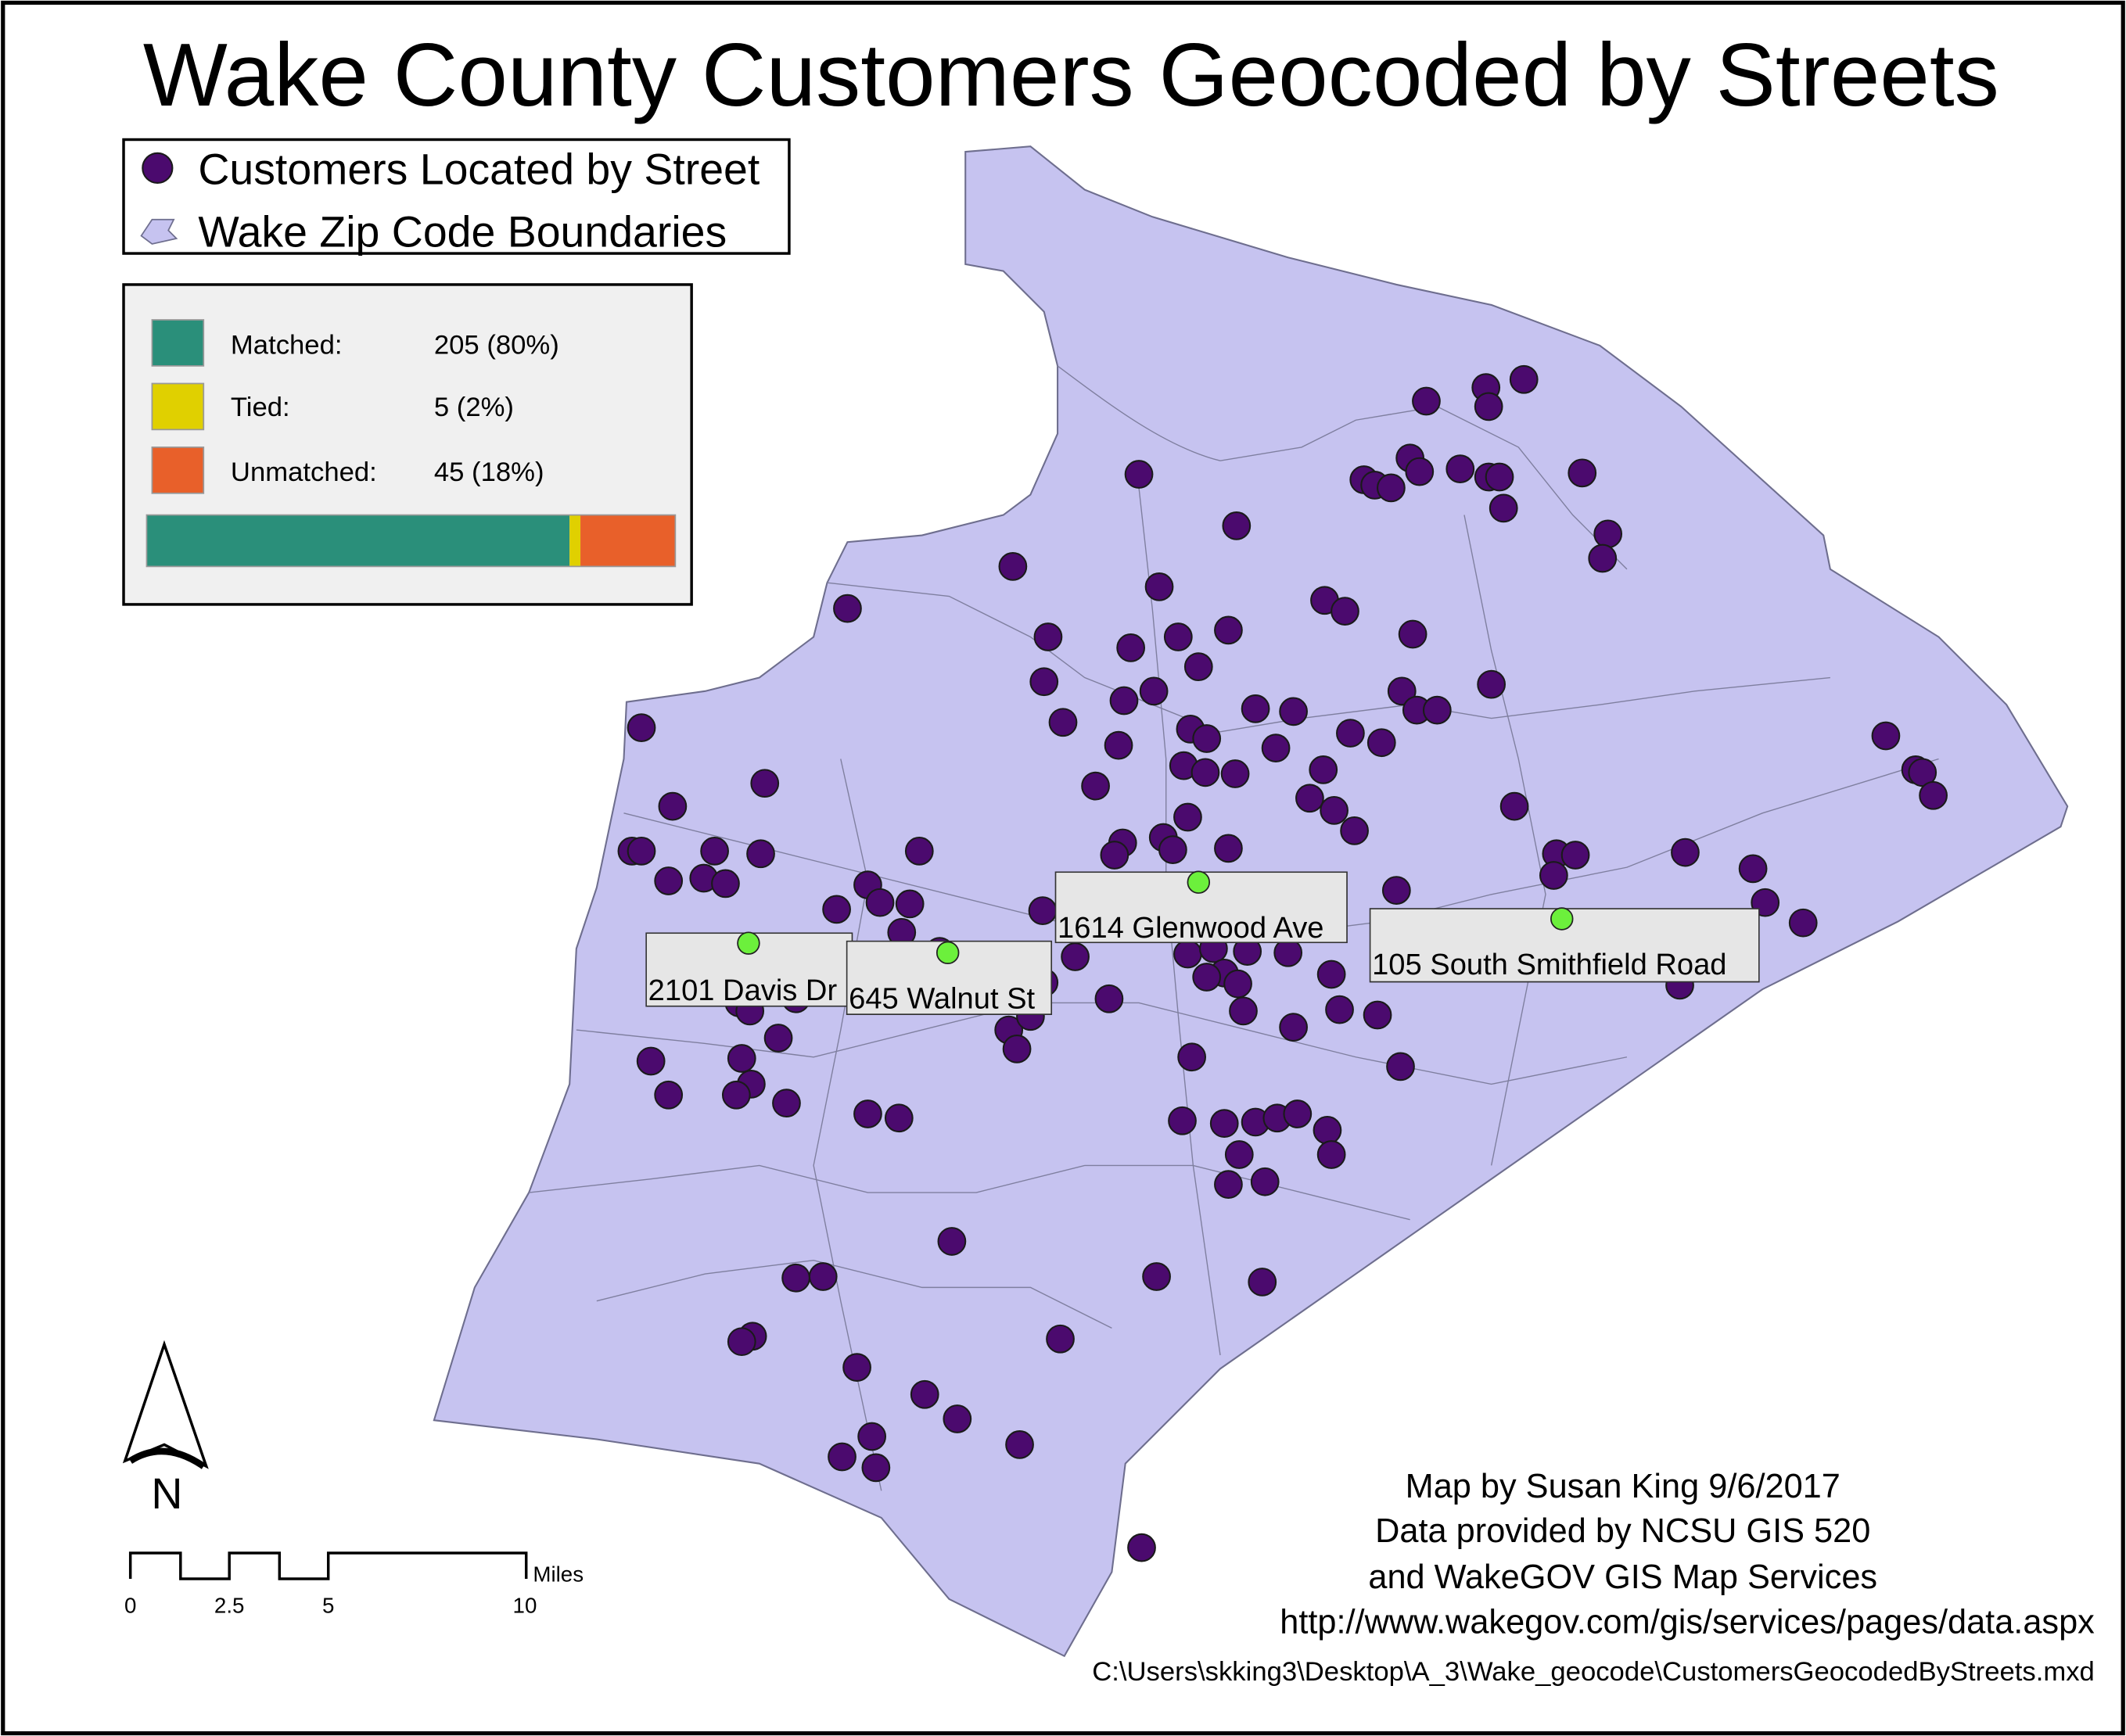 Image resolution: width=2126 pixels, height=1736 pixels. I want to click on address-label: 105 South Smithfield Road, so click(1549, 965).